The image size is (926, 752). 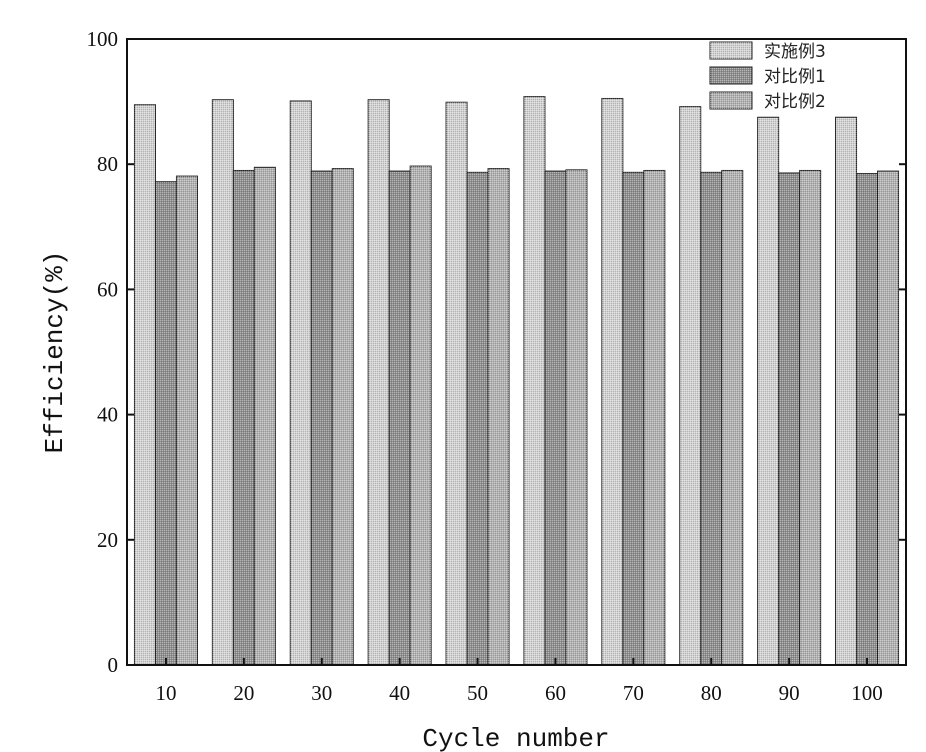 I want to click on x-axis-title: Cycle number, so click(x=515, y=738).